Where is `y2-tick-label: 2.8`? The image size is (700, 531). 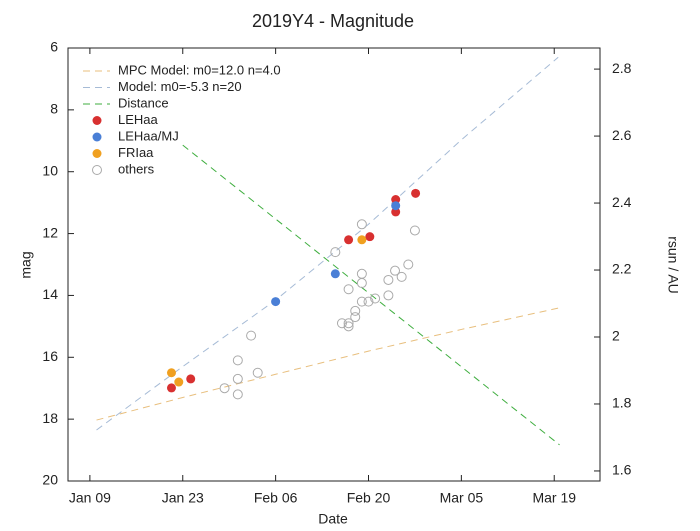
y2-tick-label: 2.8 is located at coordinates (622, 68).